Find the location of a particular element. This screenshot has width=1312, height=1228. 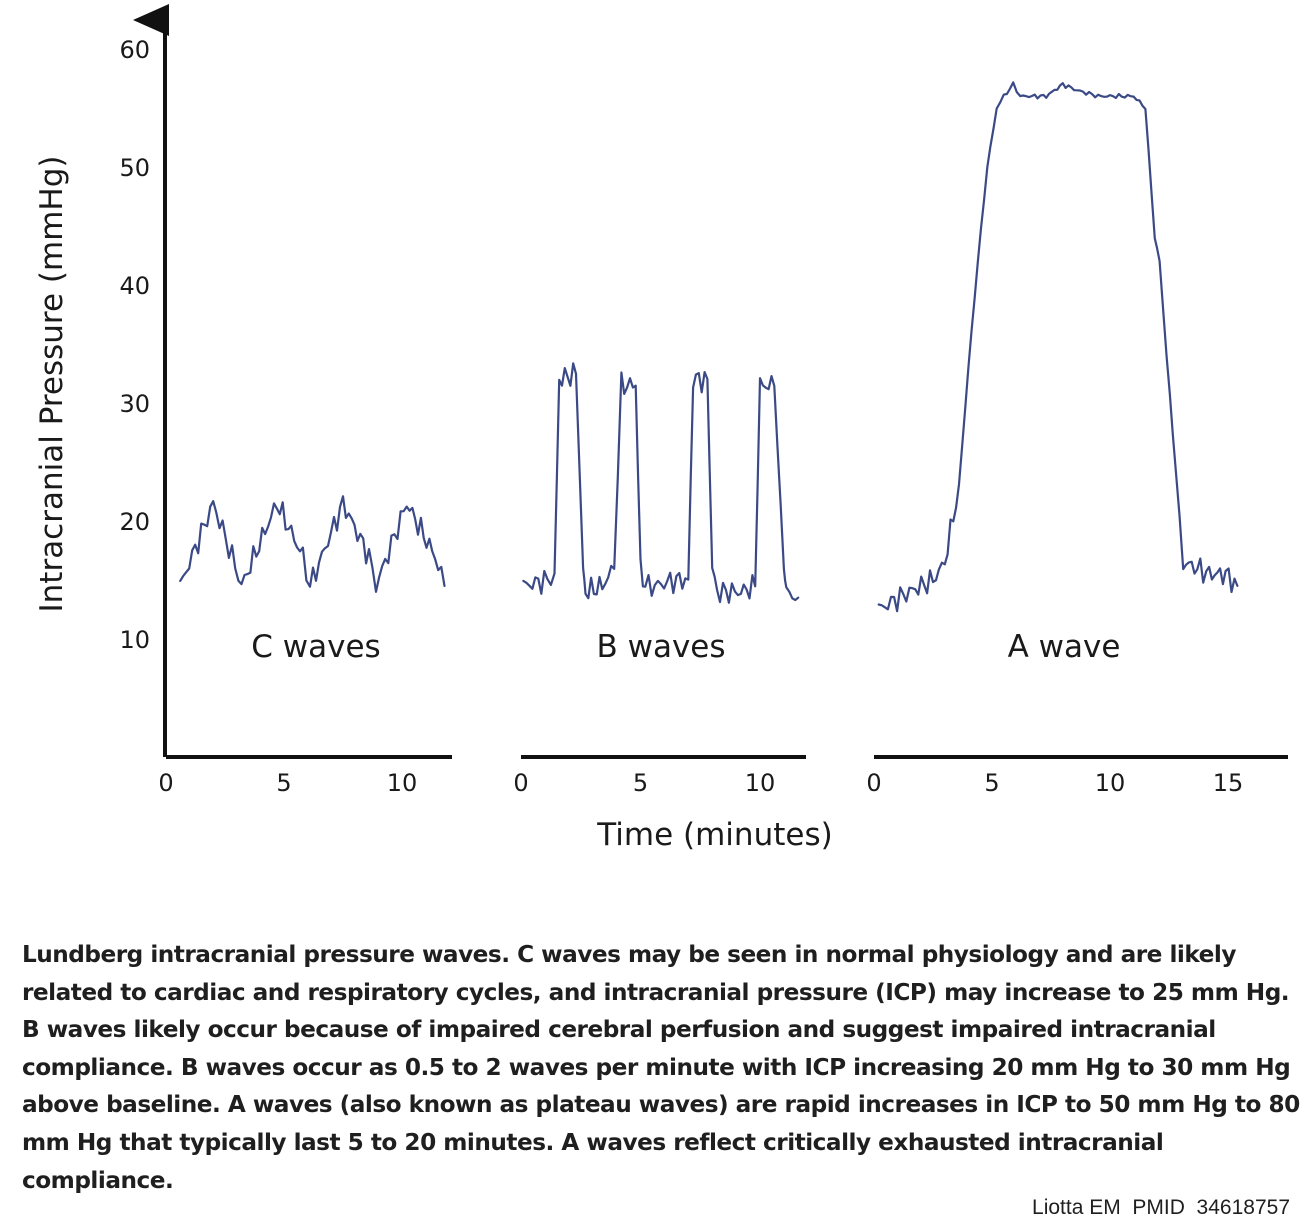

y-tick-label: 40 is located at coordinates (134, 286).